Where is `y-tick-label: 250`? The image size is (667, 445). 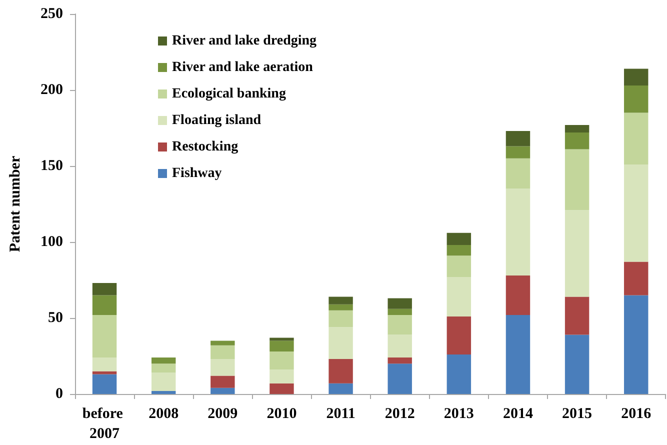 y-tick-label: 250 is located at coordinates (51, 14).